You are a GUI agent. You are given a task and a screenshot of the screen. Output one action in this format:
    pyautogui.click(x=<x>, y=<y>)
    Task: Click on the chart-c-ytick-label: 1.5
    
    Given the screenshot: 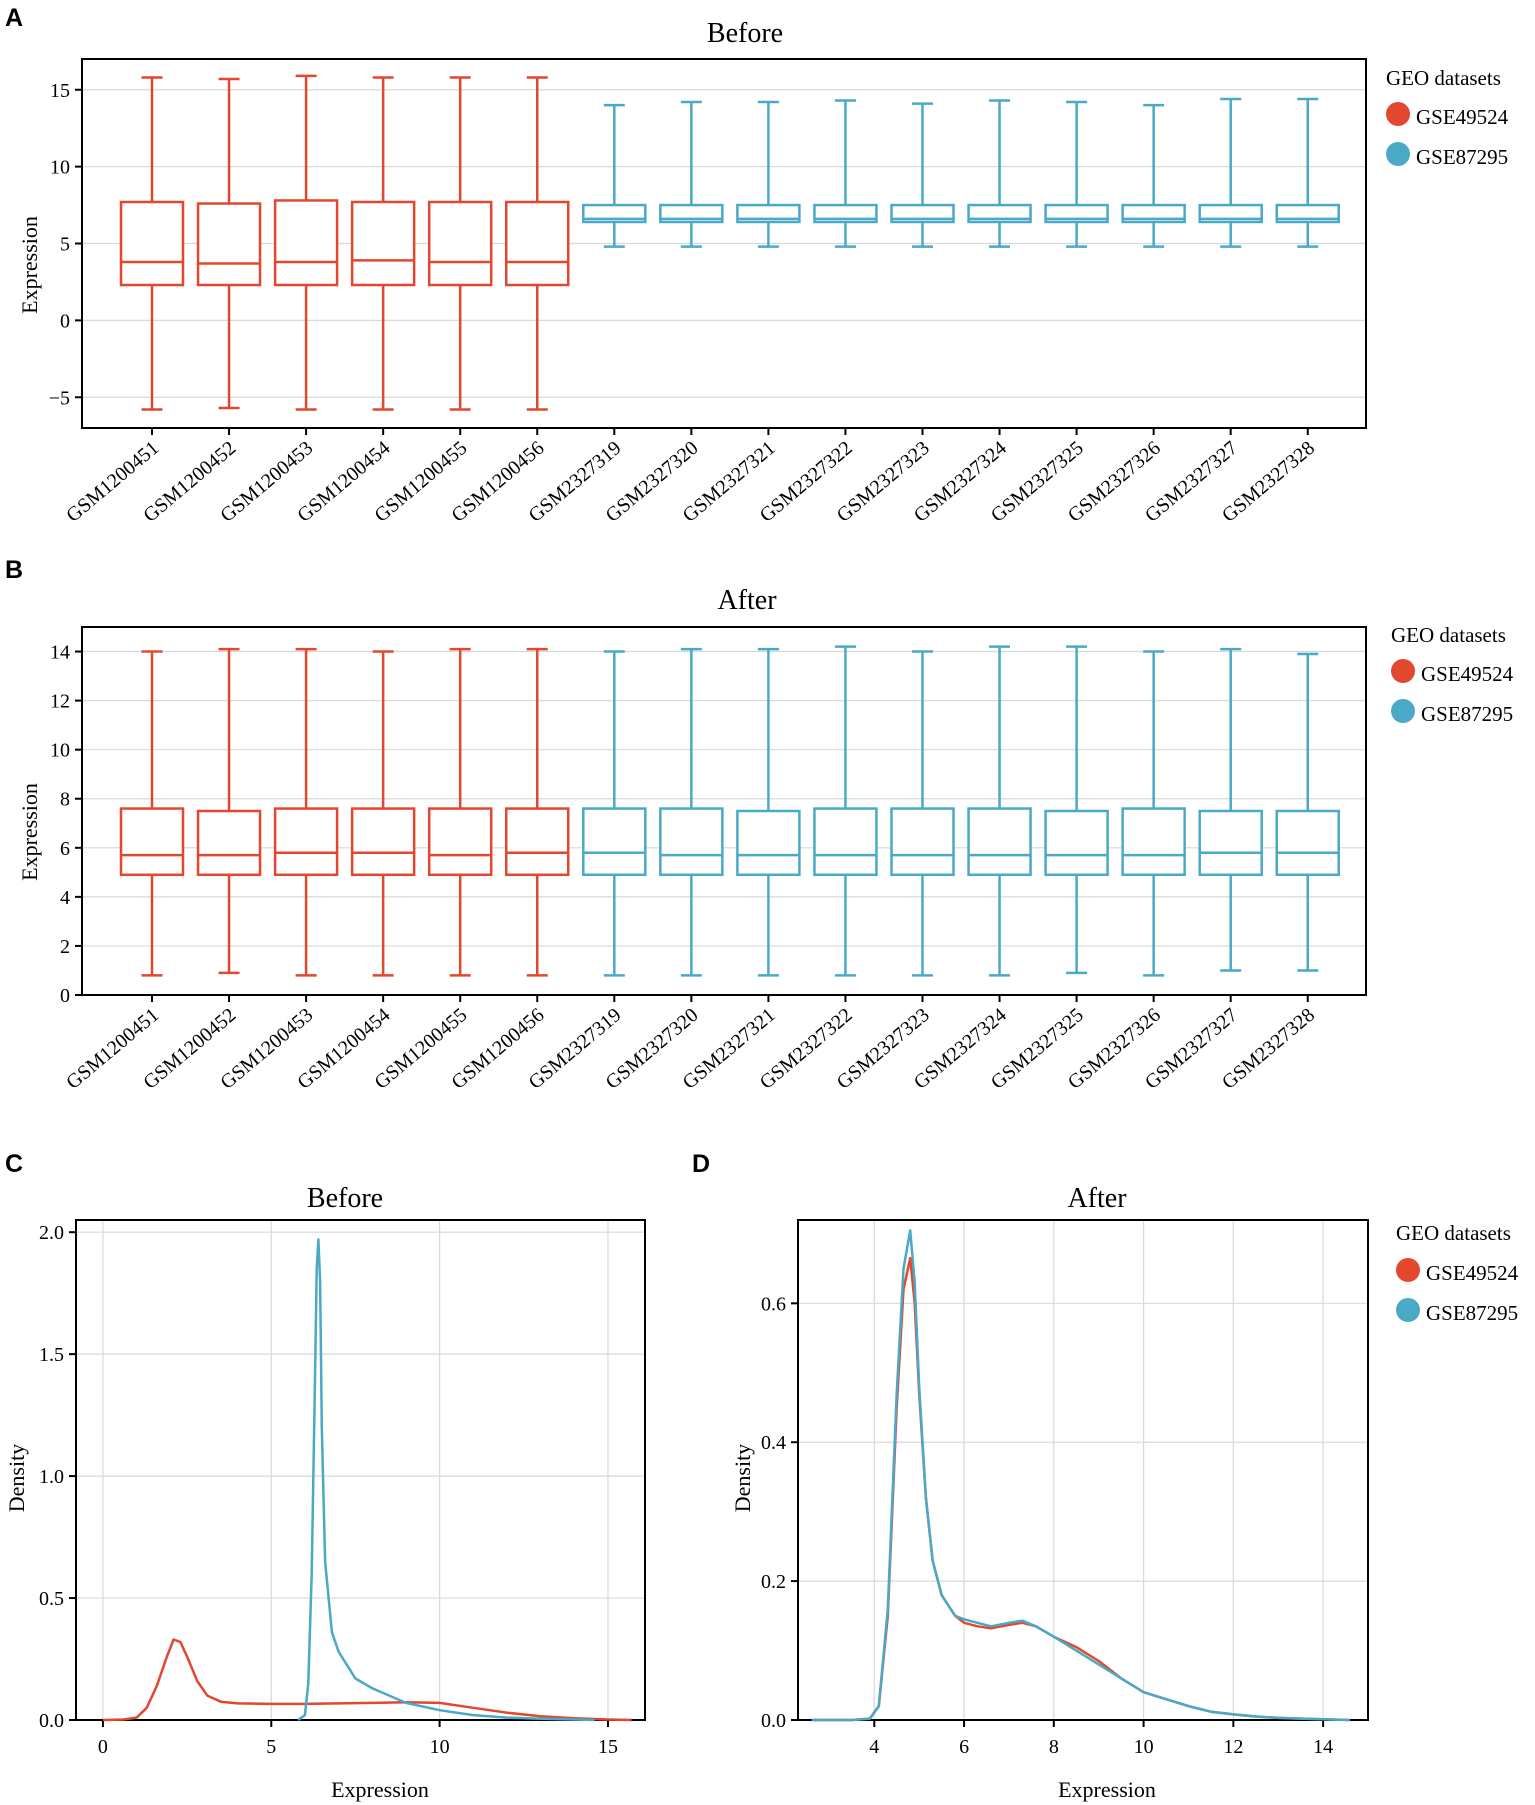 What is the action you would take?
    pyautogui.click(x=51, y=1355)
    